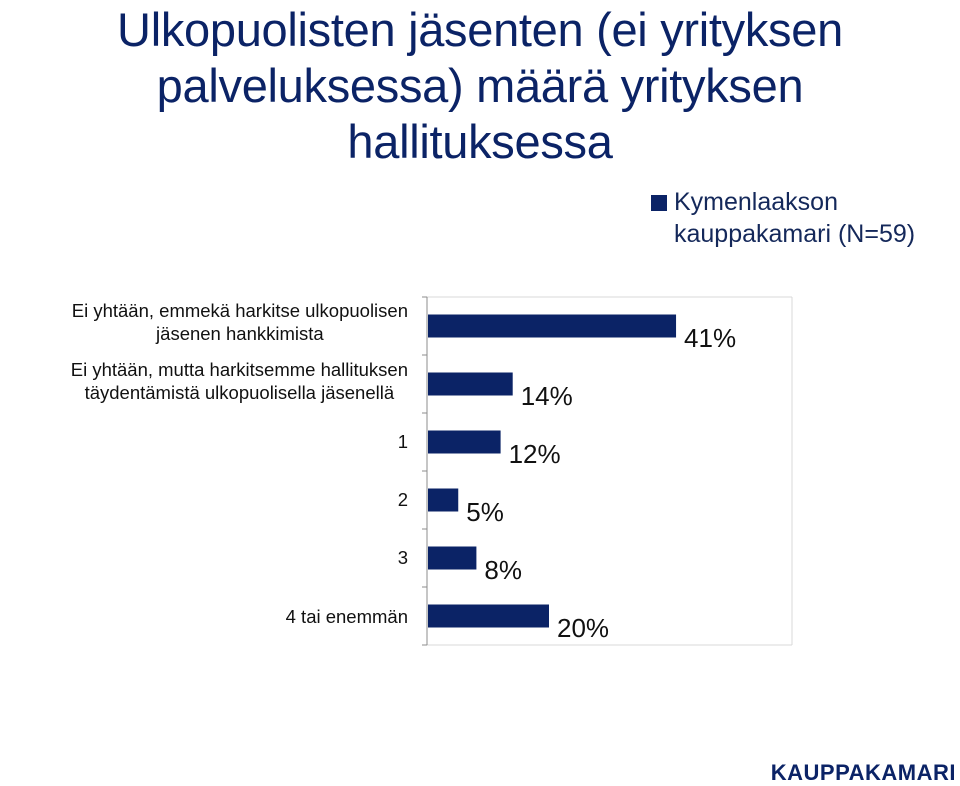  Describe the element at coordinates (659, 203) in the screenshot. I see `legend-swatch` at that location.